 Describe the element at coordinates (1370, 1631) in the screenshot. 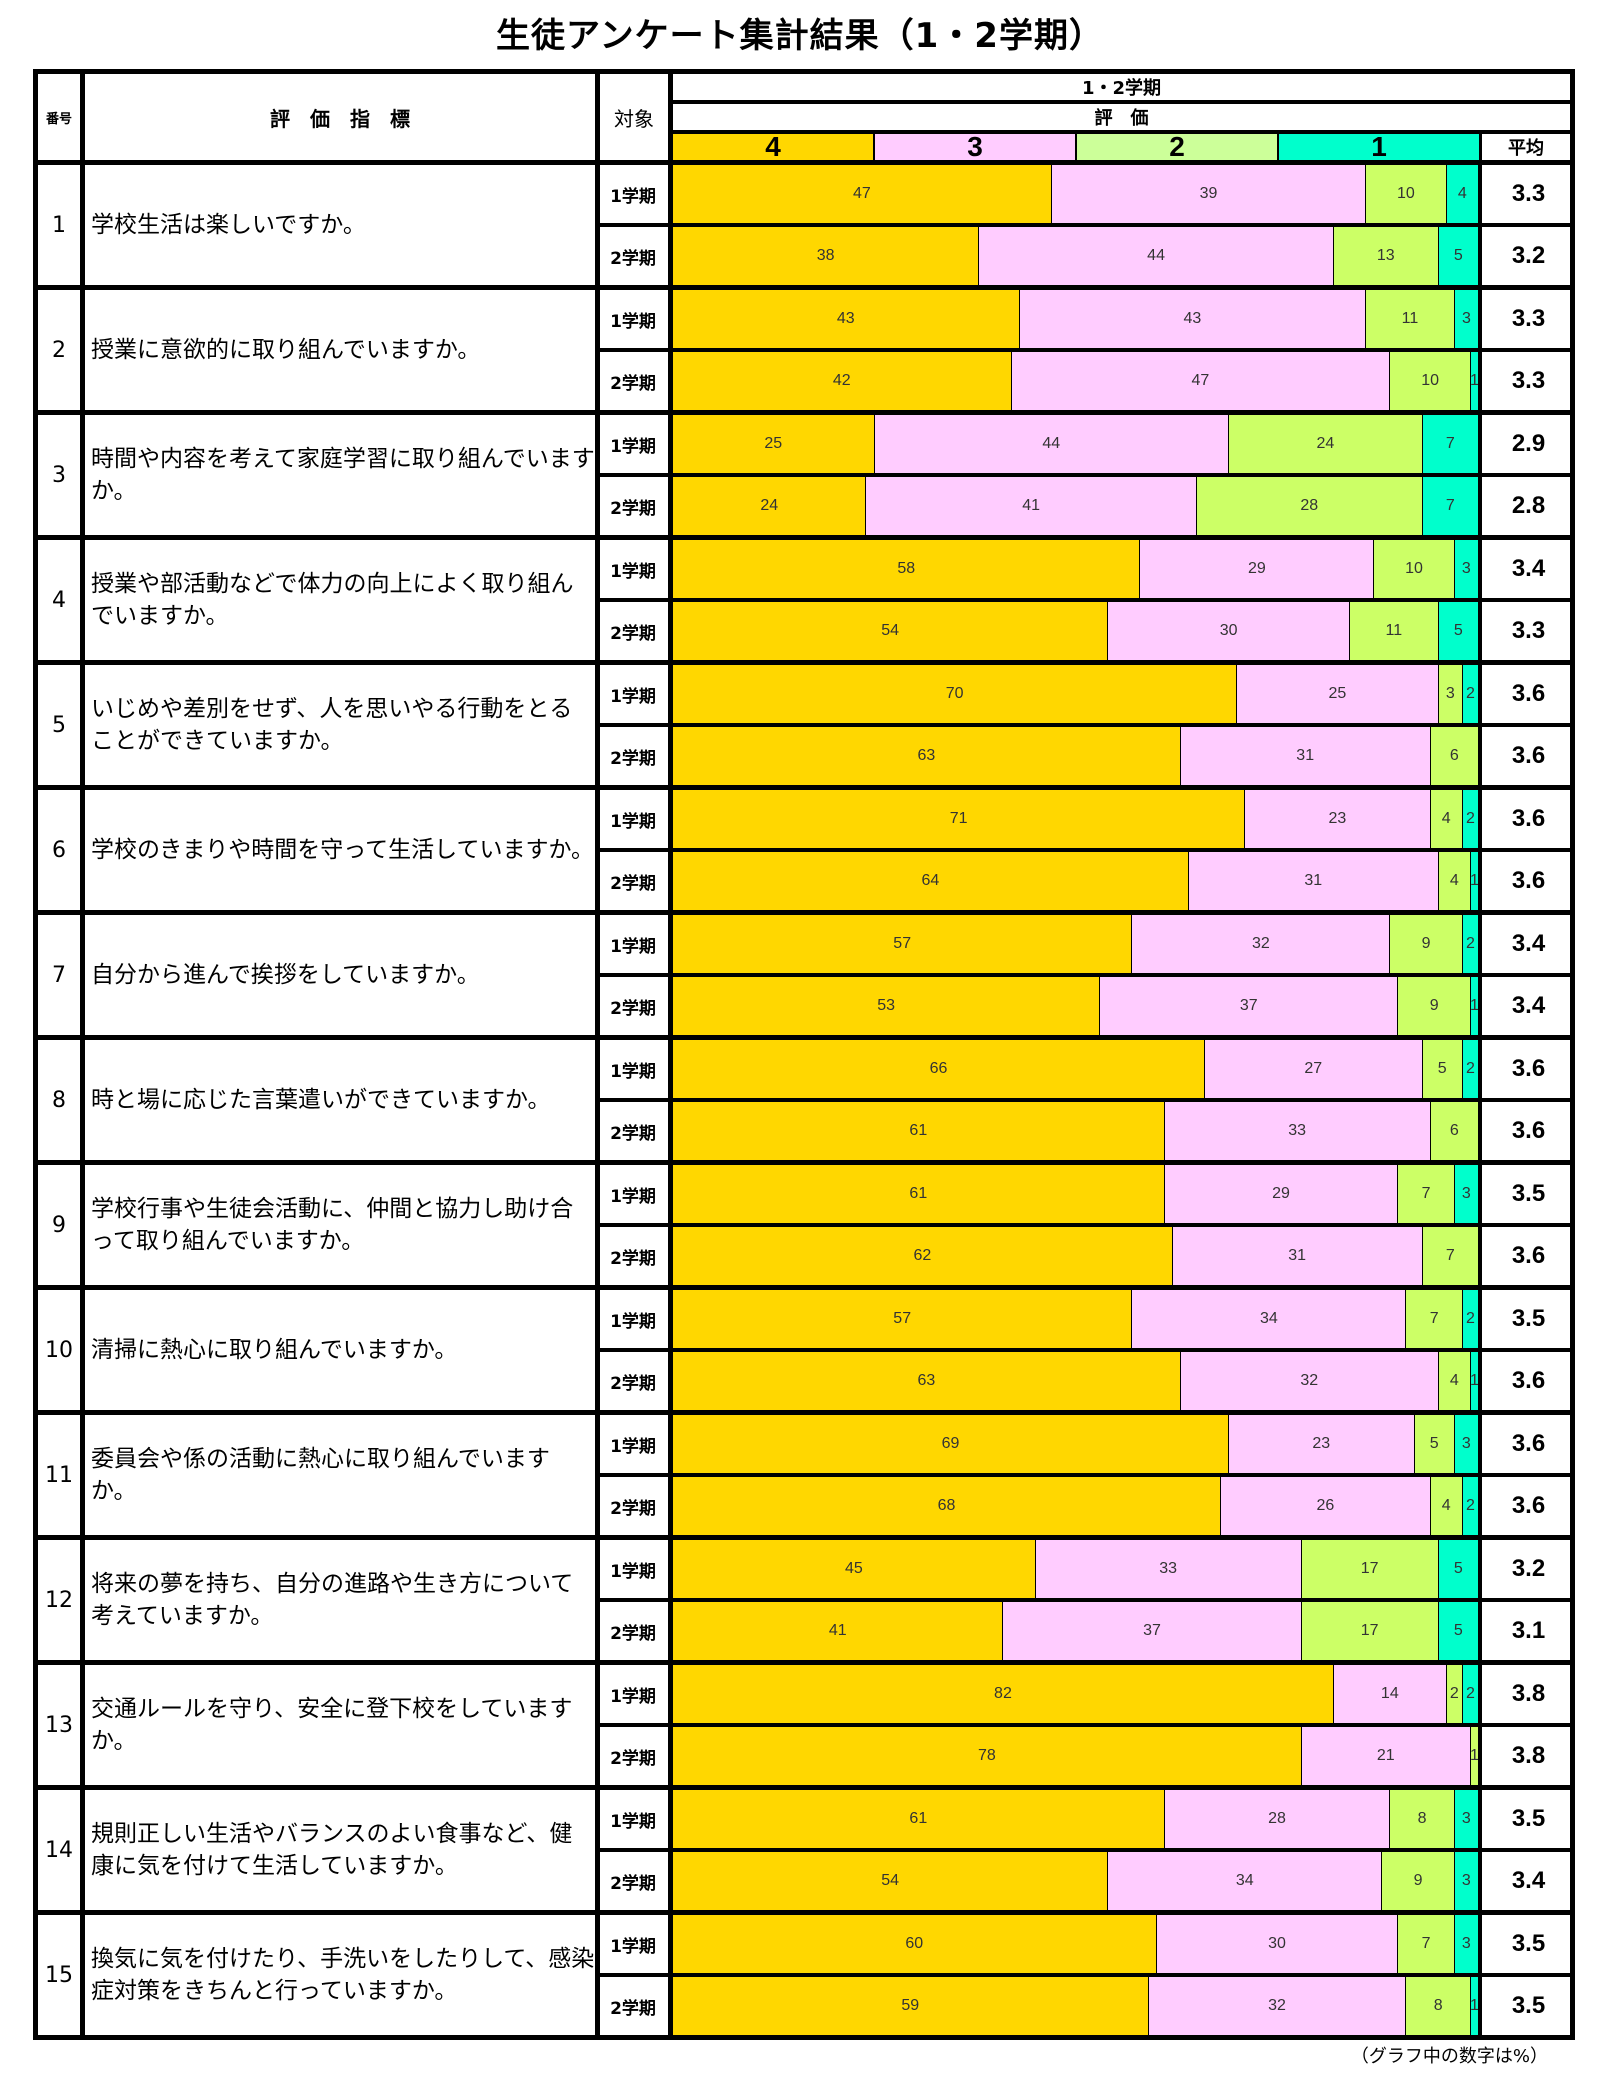

I see `bar-segment-level-2: 17` at that location.